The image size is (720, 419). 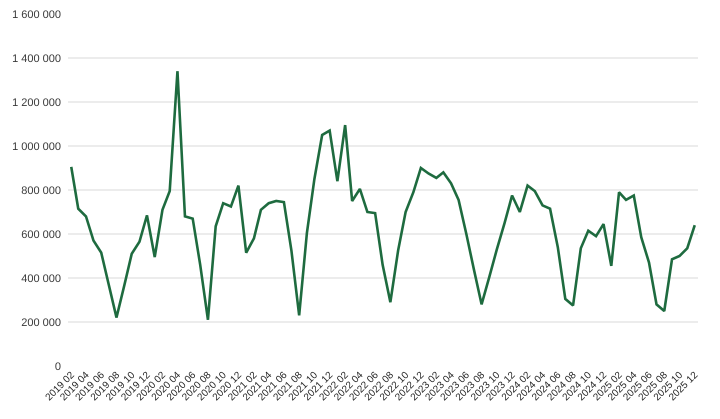 I want to click on y-tick-label: 600 000, so click(x=41, y=234).